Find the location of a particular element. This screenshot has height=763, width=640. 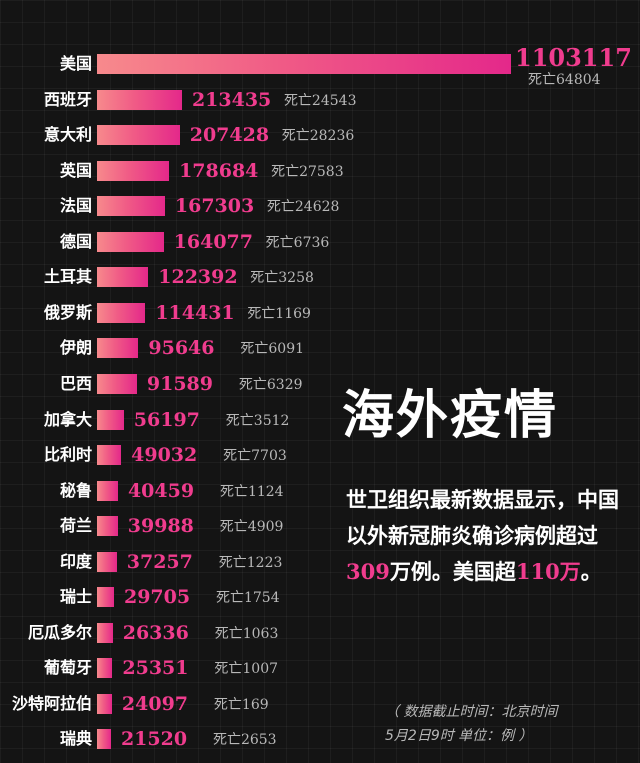

value-label: 91589 is located at coordinates (179, 383).